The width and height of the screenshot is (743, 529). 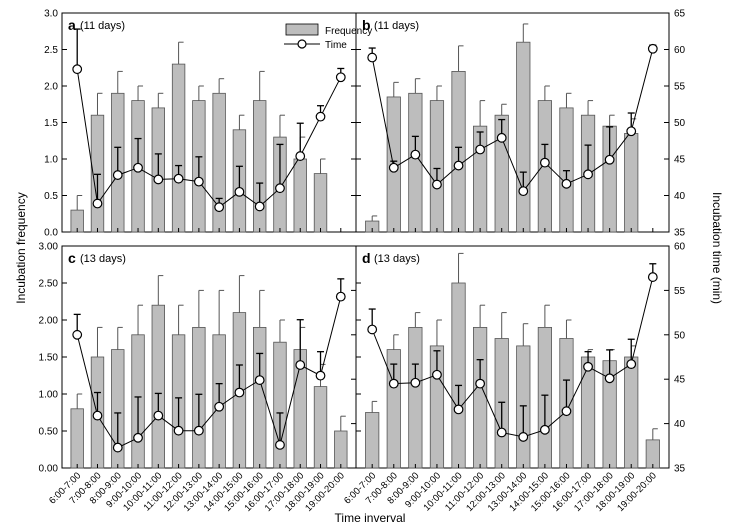 What do you see at coordinates (366, 258) in the screenshot?
I see `panel-letter: d` at bounding box center [366, 258].